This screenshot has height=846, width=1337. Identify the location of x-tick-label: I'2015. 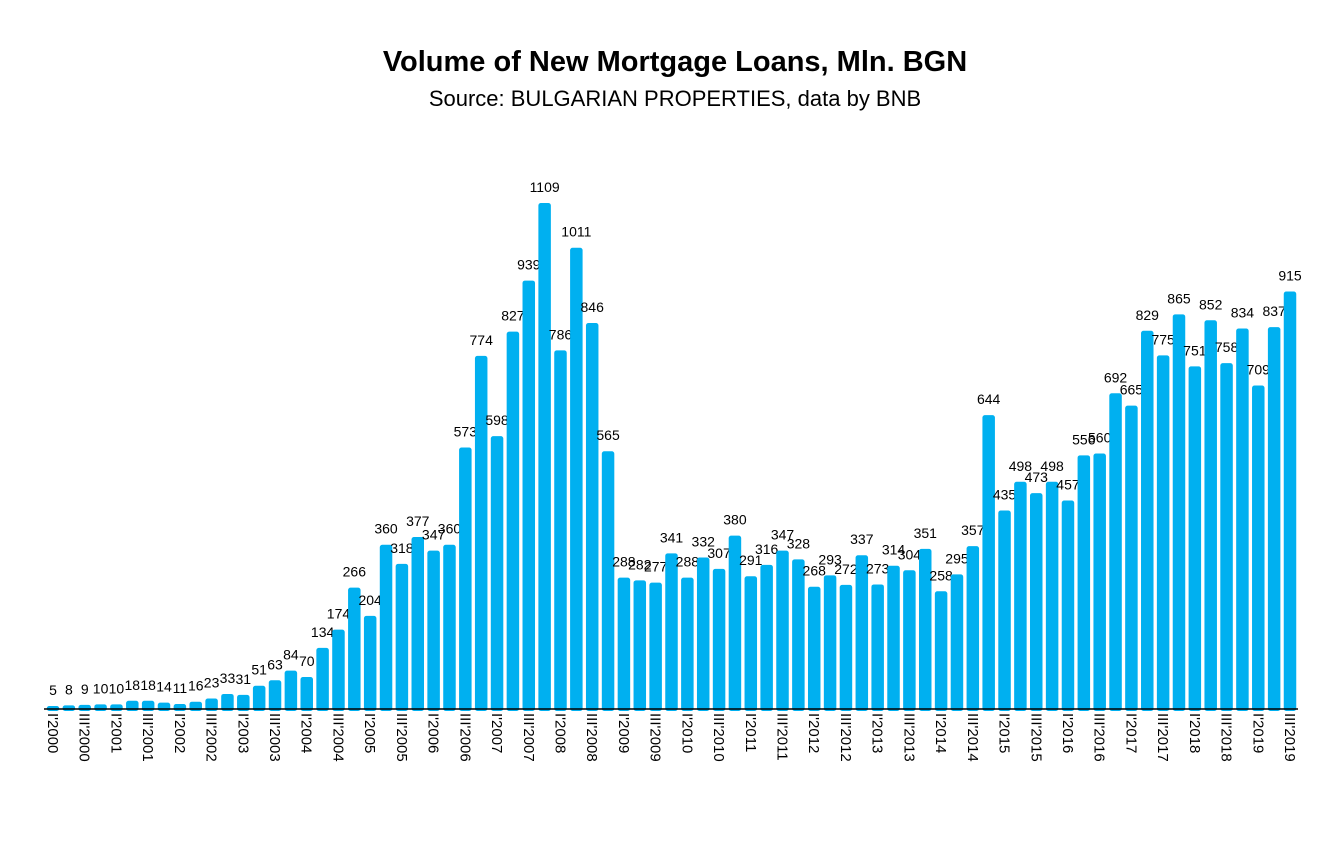
(1004, 733).